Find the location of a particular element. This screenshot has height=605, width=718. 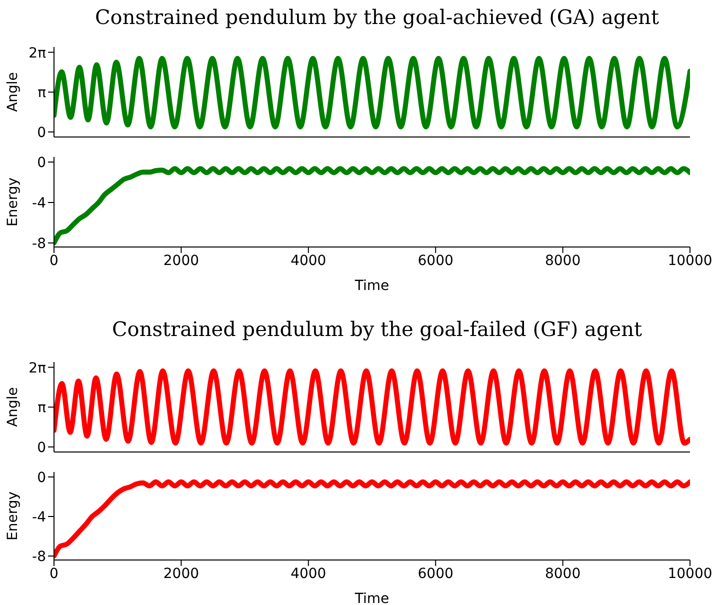

chart-title: Constrained pendulum by the goal-failed (GF) agent is located at coordinates (377, 329).